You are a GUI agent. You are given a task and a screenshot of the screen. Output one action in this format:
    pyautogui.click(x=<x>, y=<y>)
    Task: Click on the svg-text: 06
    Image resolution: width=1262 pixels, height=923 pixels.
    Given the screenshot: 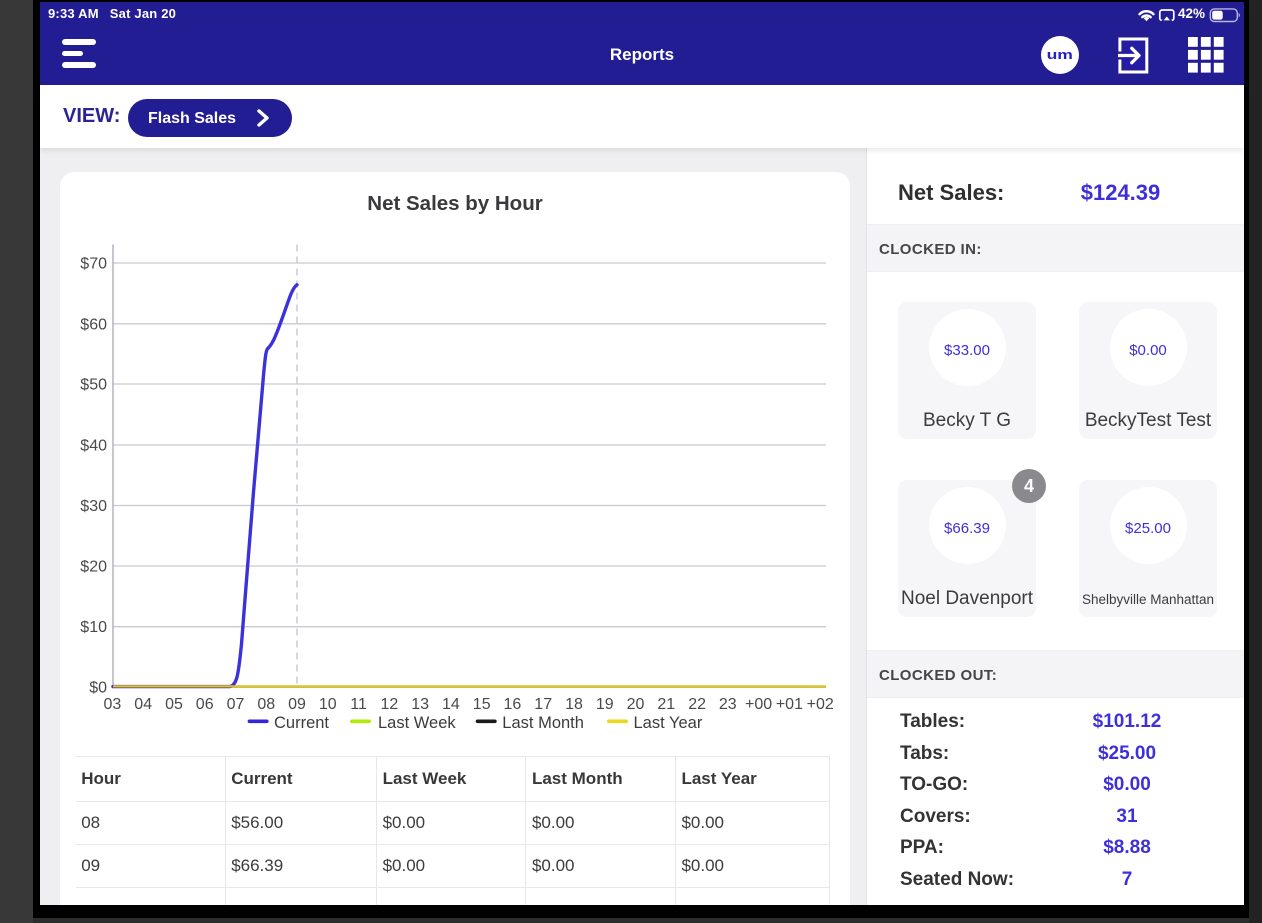 What is the action you would take?
    pyautogui.click(x=205, y=704)
    